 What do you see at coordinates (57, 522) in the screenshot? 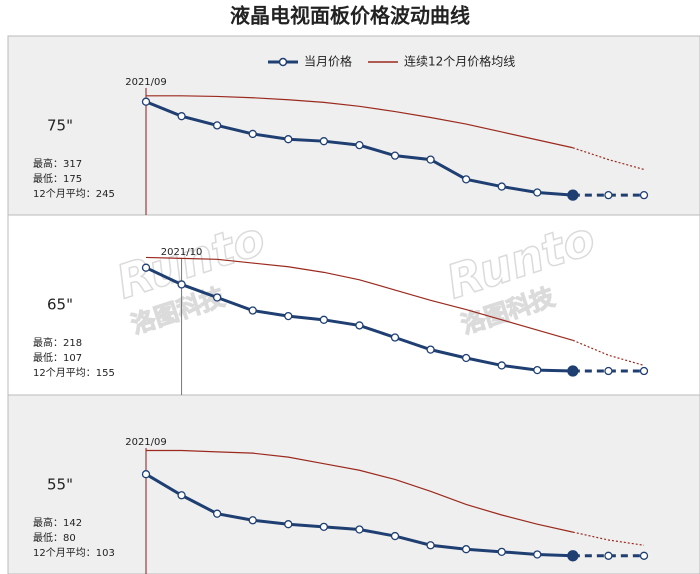
I see `stat-label: 最高：142` at bounding box center [57, 522].